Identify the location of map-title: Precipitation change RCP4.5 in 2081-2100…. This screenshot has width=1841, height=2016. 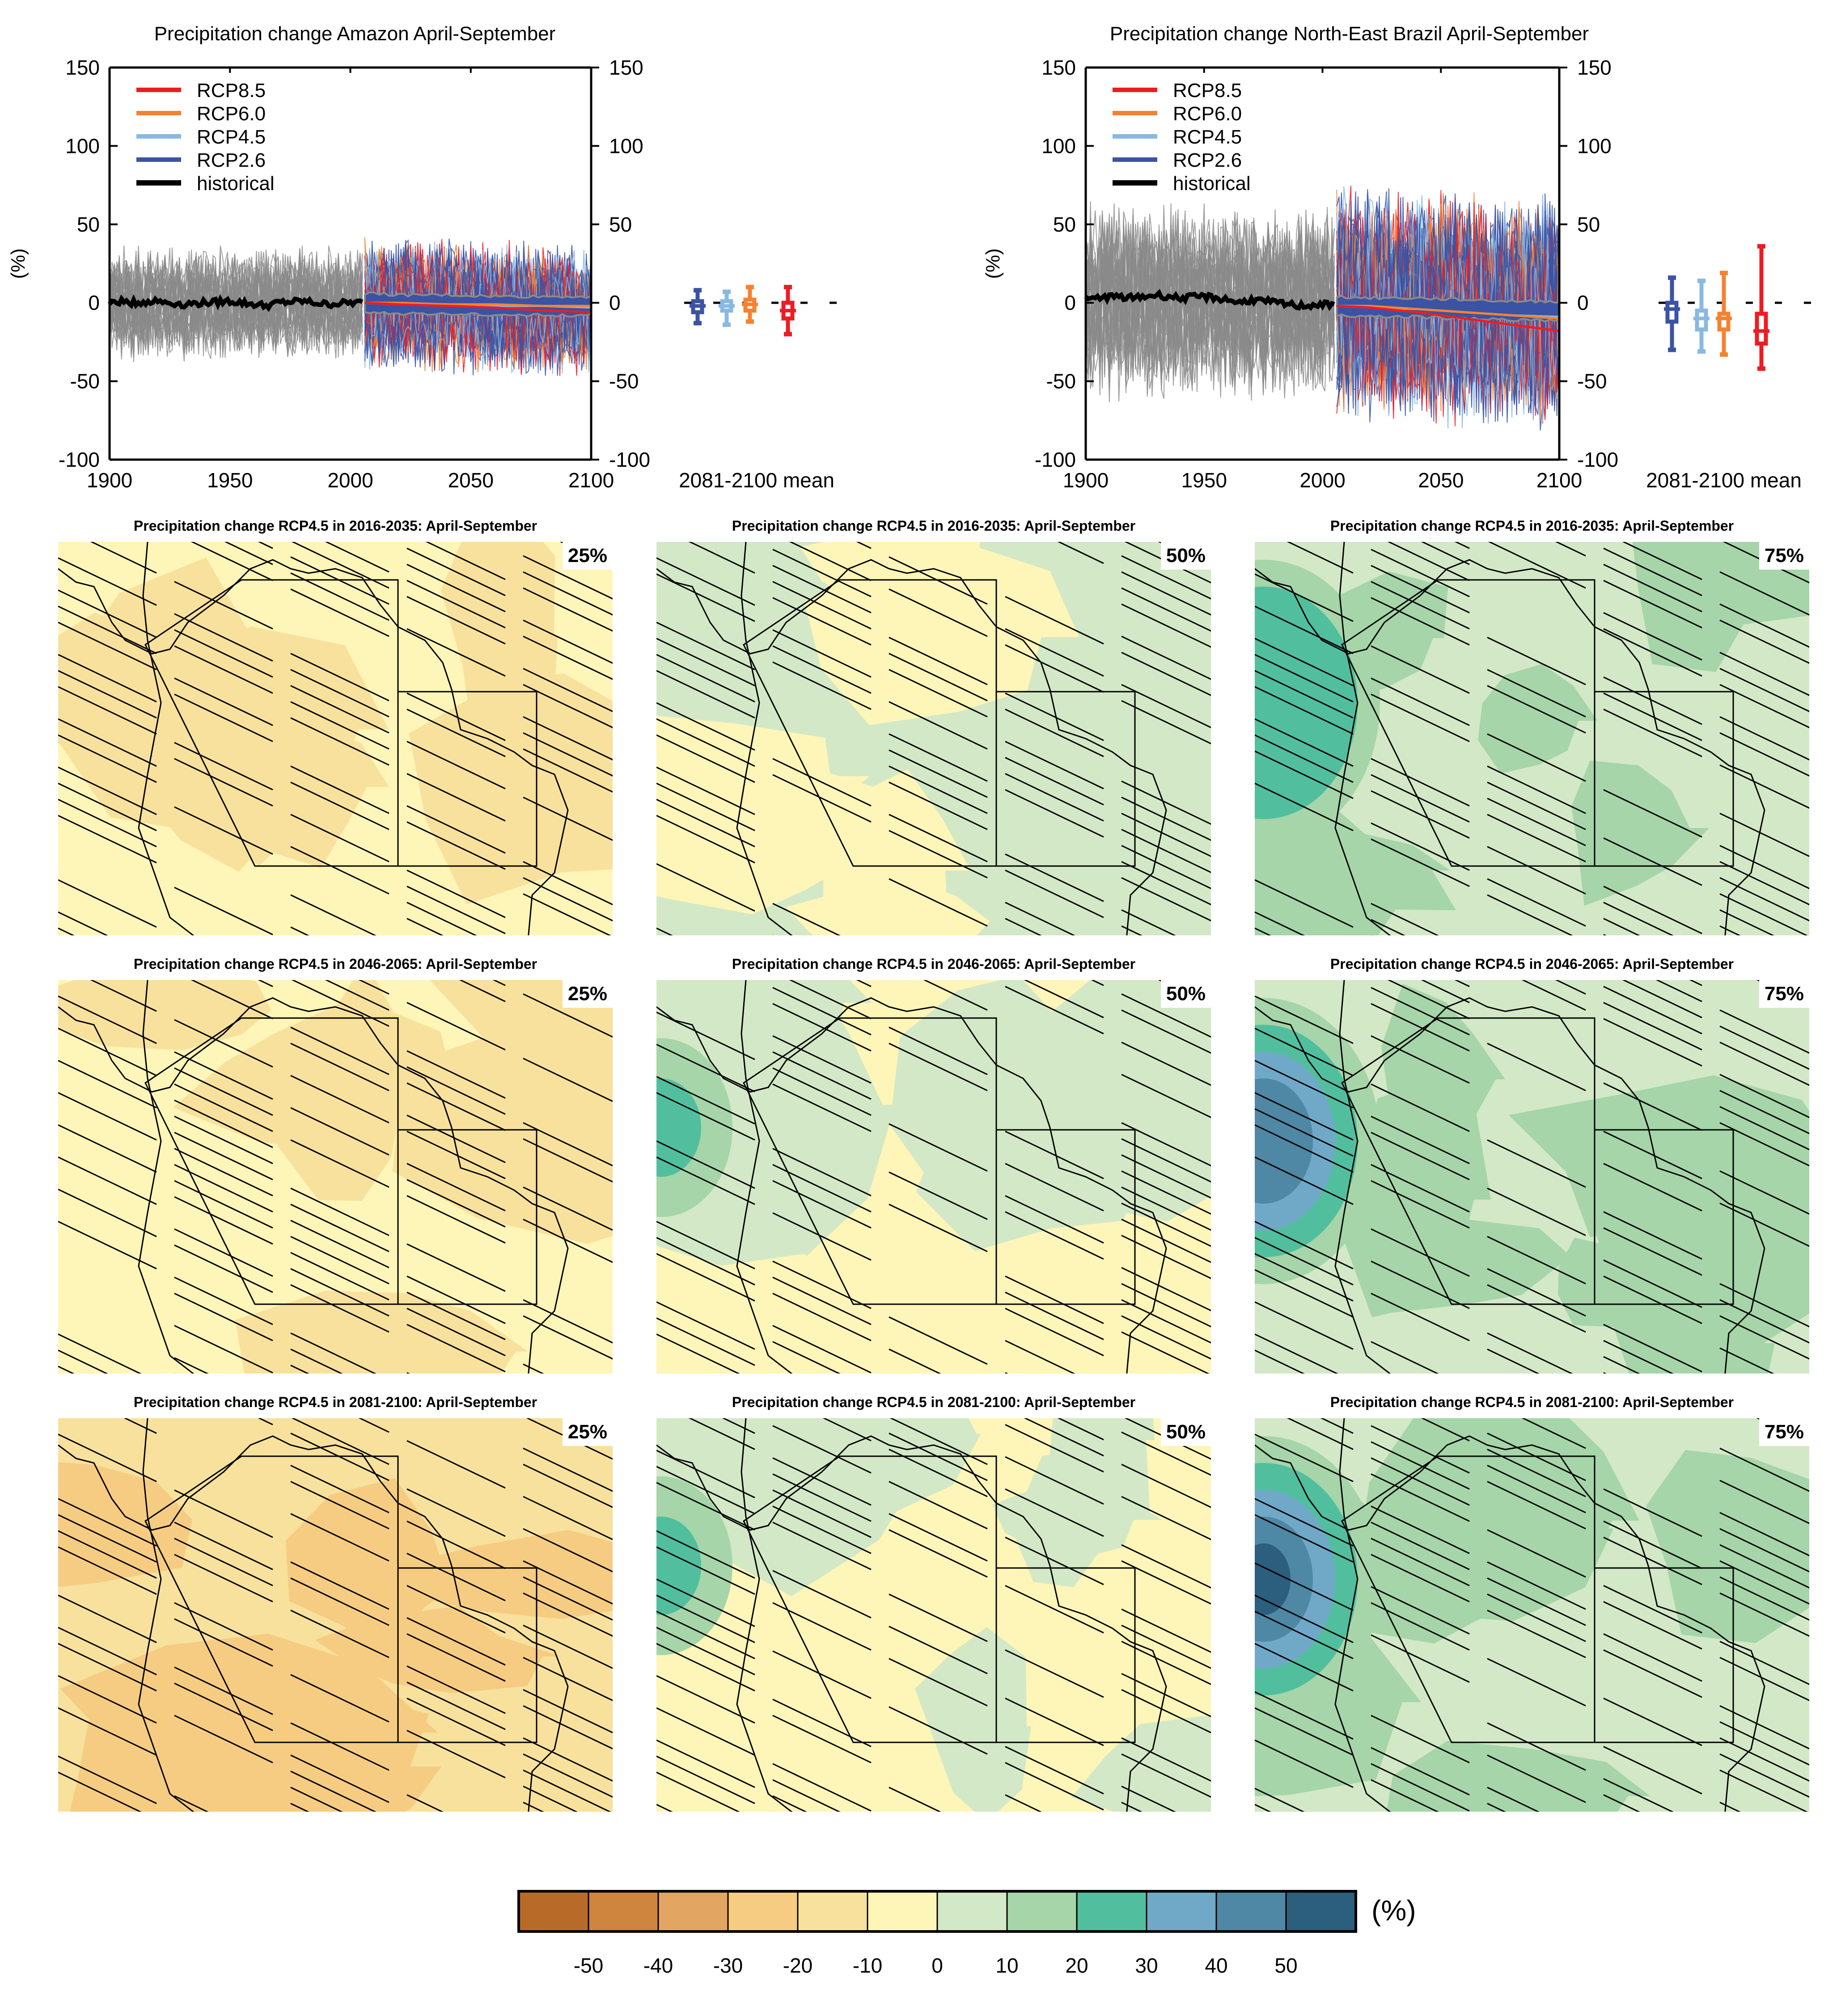
(335, 1402).